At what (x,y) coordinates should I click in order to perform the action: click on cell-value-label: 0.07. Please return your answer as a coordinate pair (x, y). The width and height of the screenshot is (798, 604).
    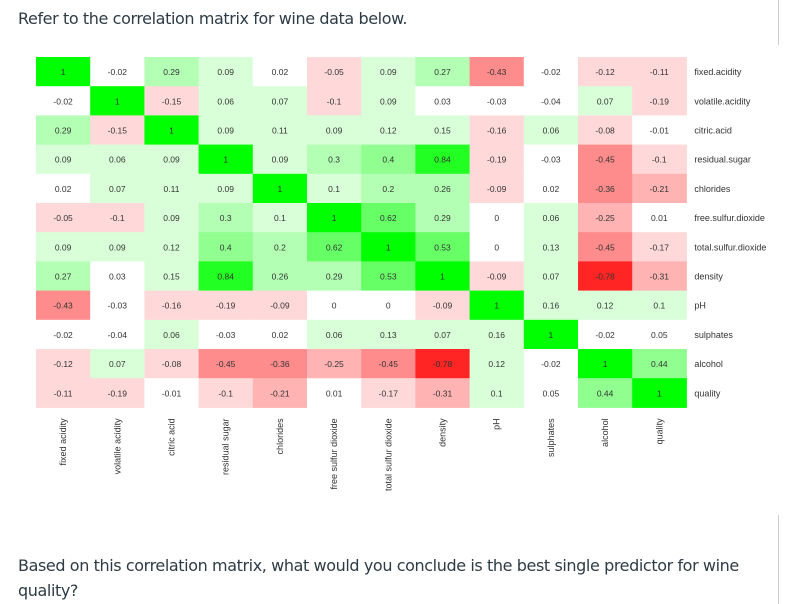
    Looking at the image, I should click on (442, 335).